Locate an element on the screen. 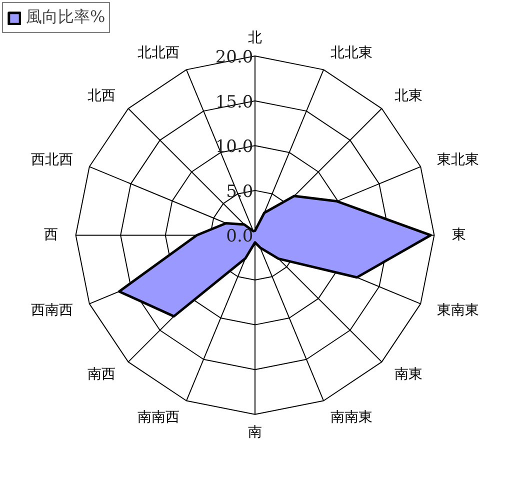 The image size is (509, 482). spoke-label: 南東 is located at coordinates (408, 374).